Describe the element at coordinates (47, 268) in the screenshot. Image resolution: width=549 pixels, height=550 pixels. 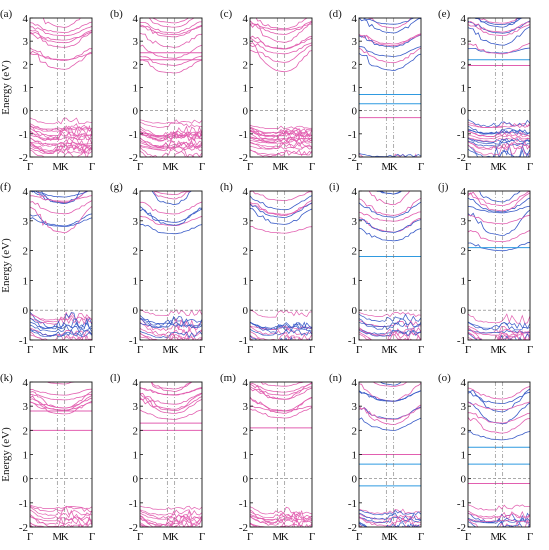
I see `band-panel: -1 0 1 2 3 4 Γ MK Γ (f) Energy (eV)` at that location.